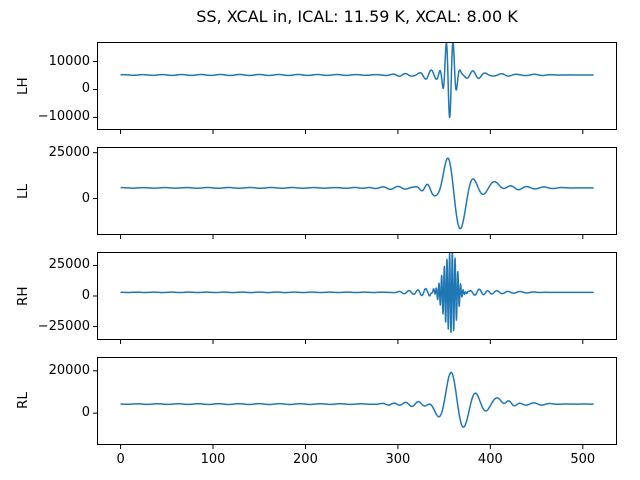 This screenshot has width=640, height=480. Describe the element at coordinates (63, 117) in the screenshot. I see `y-tick-label: −10000` at that location.